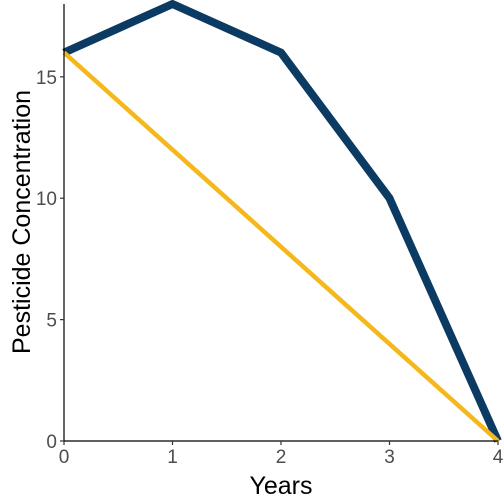 This screenshot has height=504, width=504. What do you see at coordinates (64, 457) in the screenshot?
I see `x-tick-label: 0` at bounding box center [64, 457].